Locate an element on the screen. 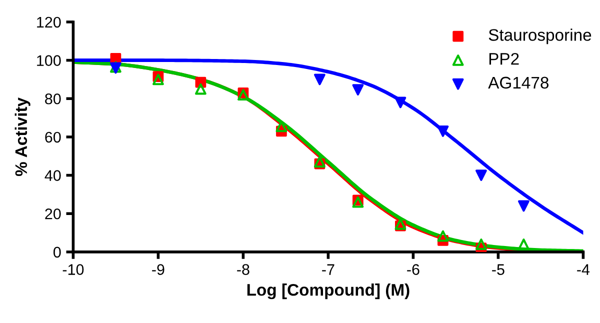  y-axis-title: % Activity is located at coordinates (22, 137).